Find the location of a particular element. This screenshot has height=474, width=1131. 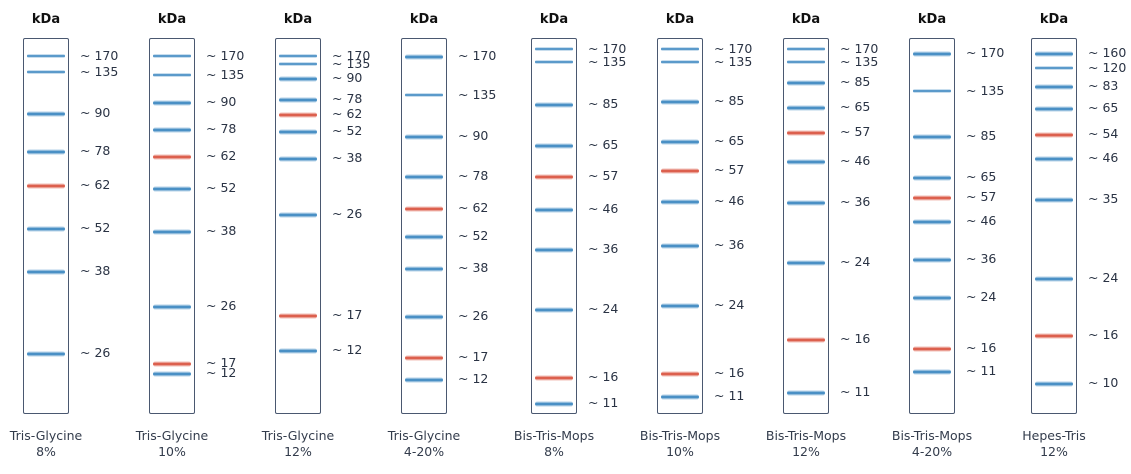

gel-percentage: 10% is located at coordinates (680, 451).